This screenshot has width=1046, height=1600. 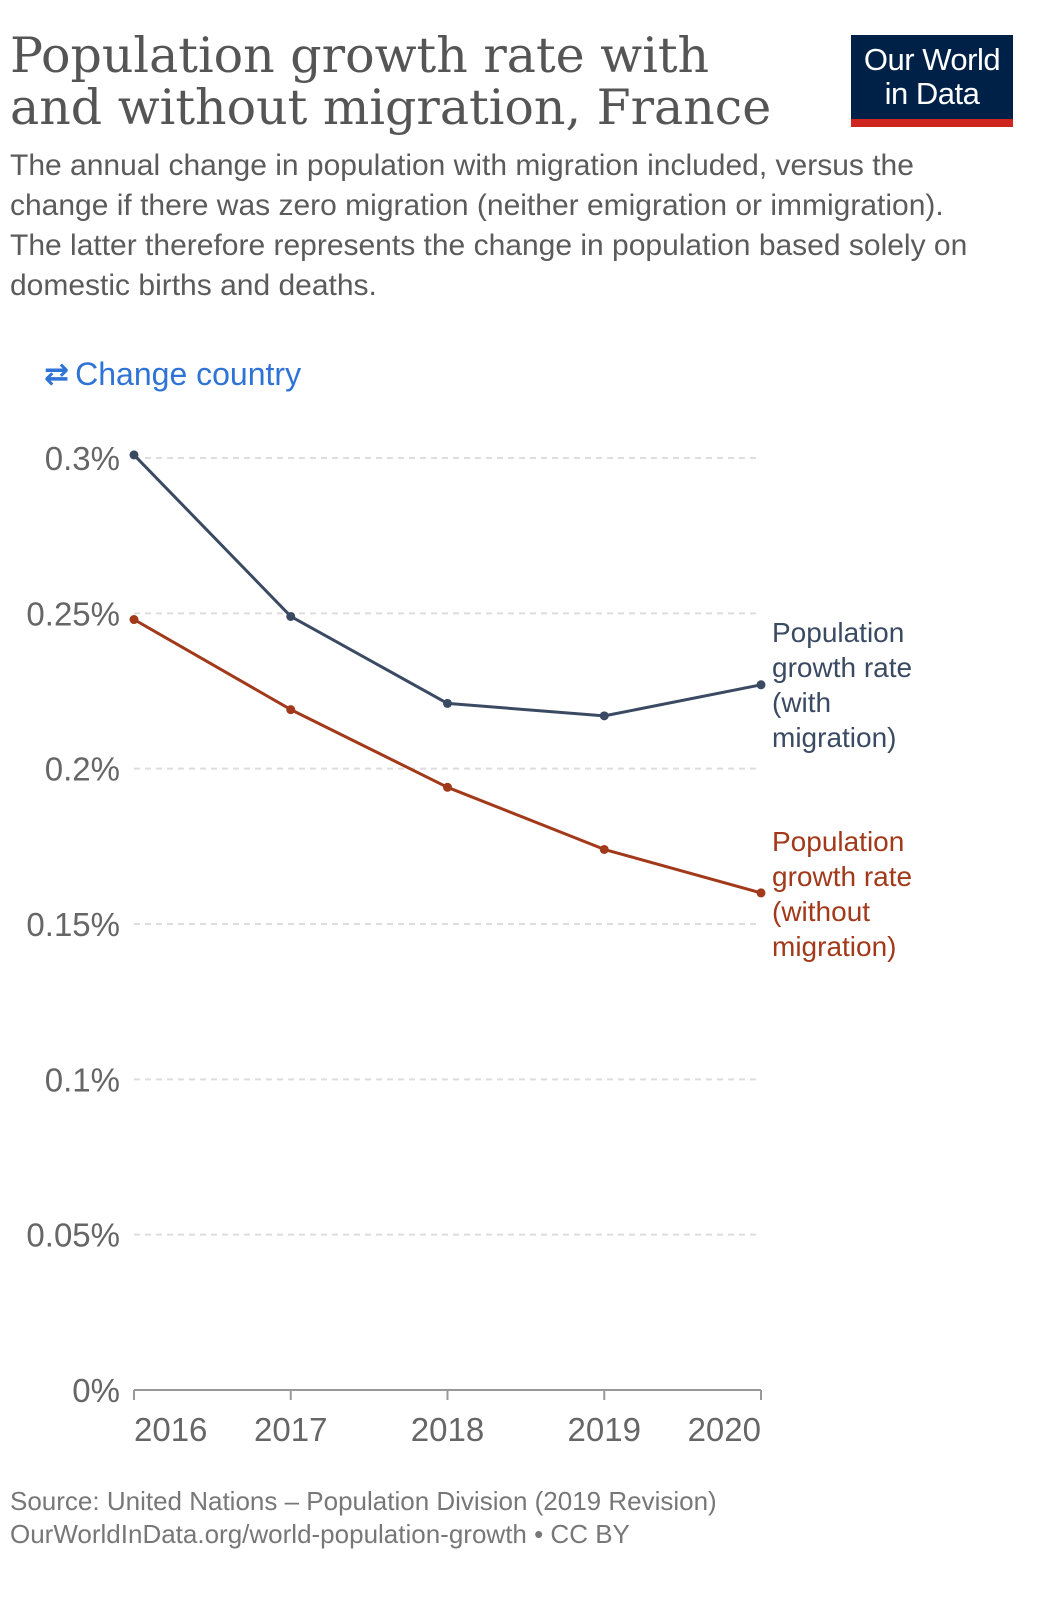 I want to click on y-tick-label: 0%, so click(x=96, y=1390).